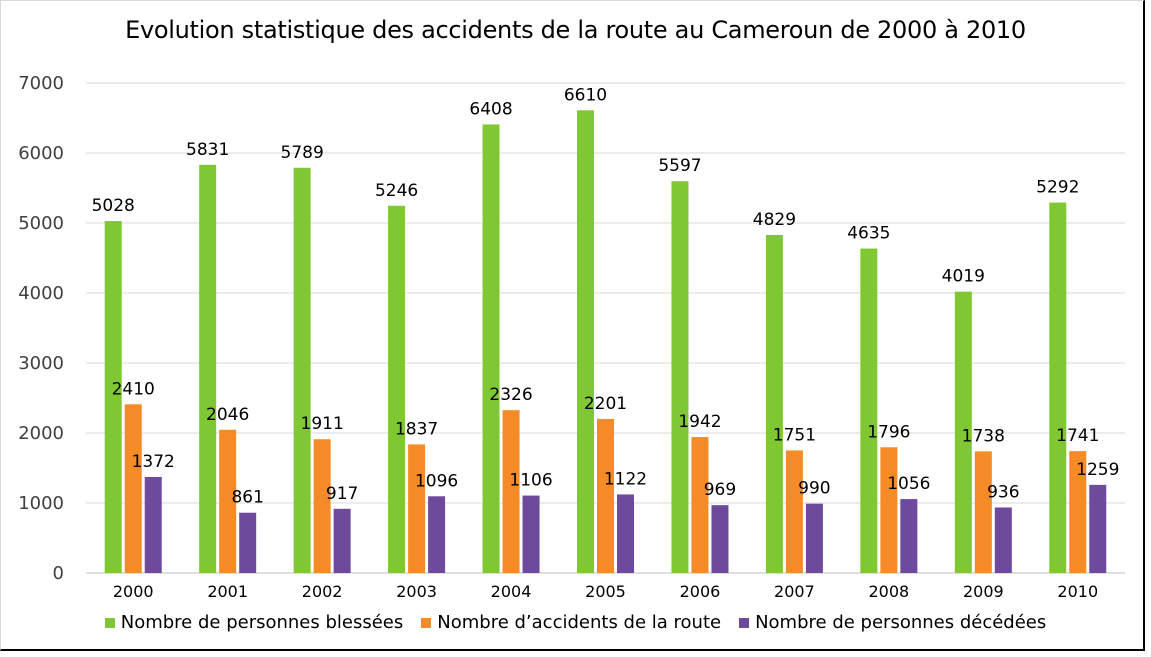  I want to click on legend-item: Nombre de personnes décédées, so click(892, 622).